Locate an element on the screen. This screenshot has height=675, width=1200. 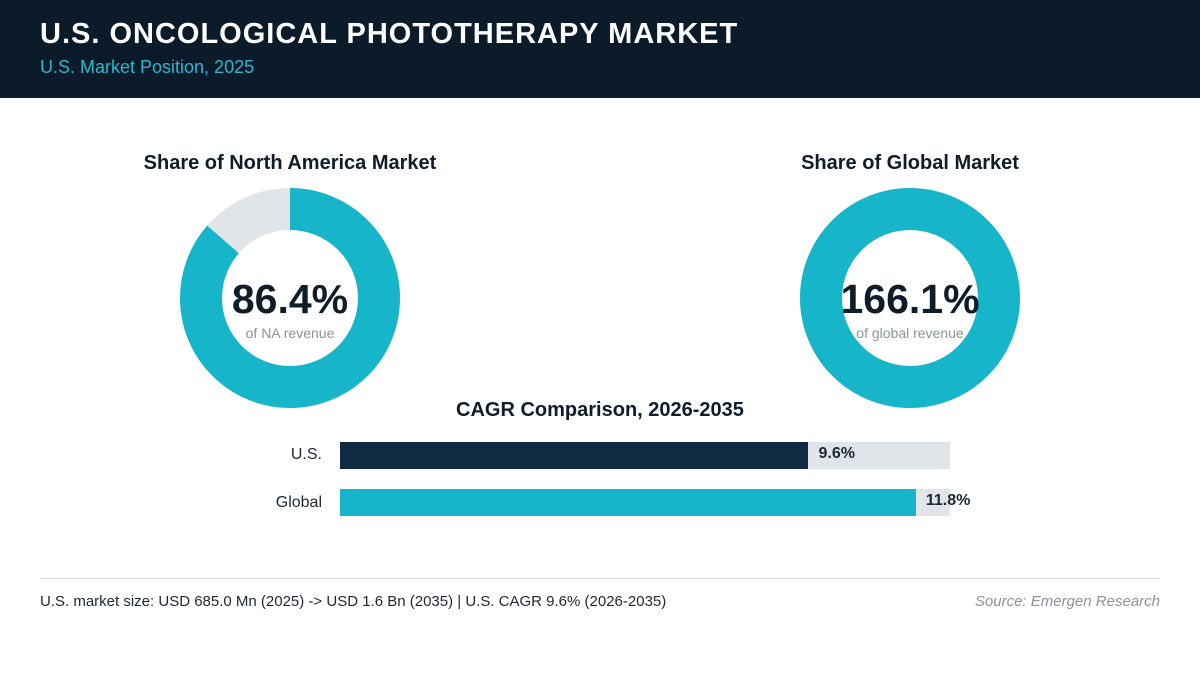
bar-global is located at coordinates (628, 502).